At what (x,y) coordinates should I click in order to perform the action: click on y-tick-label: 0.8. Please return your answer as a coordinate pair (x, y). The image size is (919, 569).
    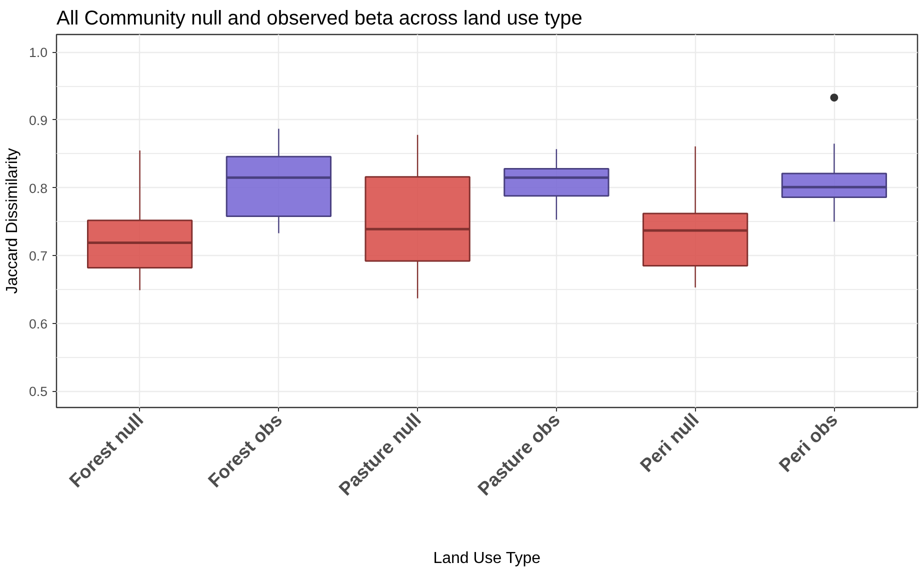
    Looking at the image, I should click on (38, 188).